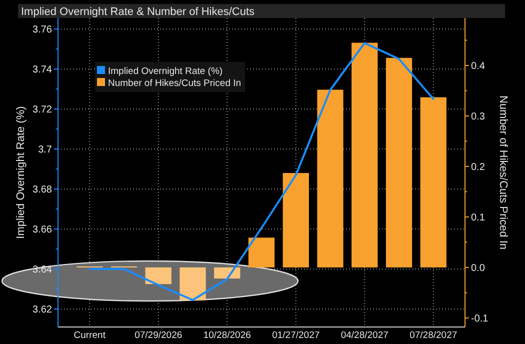 The image size is (525, 344). I want to click on chart-title: Implied Overnight Rate & Number of Hikes/Cuts, so click(138, 12).